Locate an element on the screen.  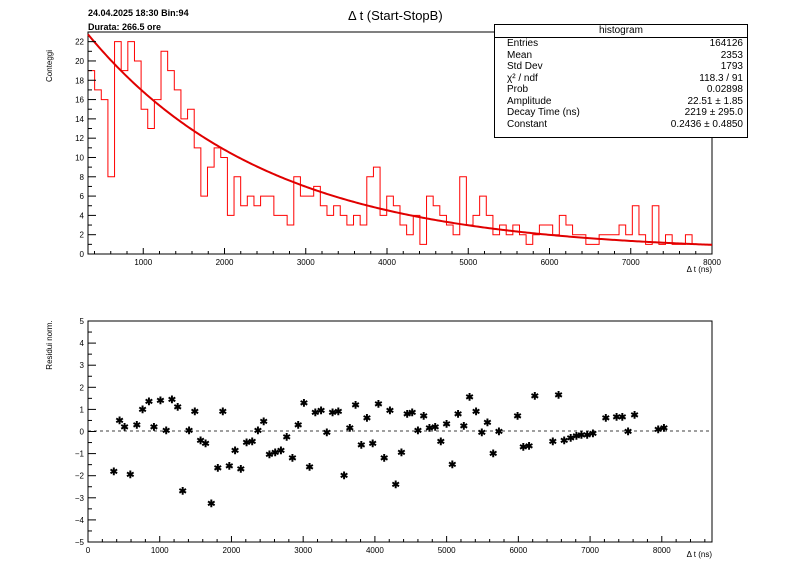
stats-row: Amplitude 22.51 ± 1.85 is located at coordinates (625, 101).